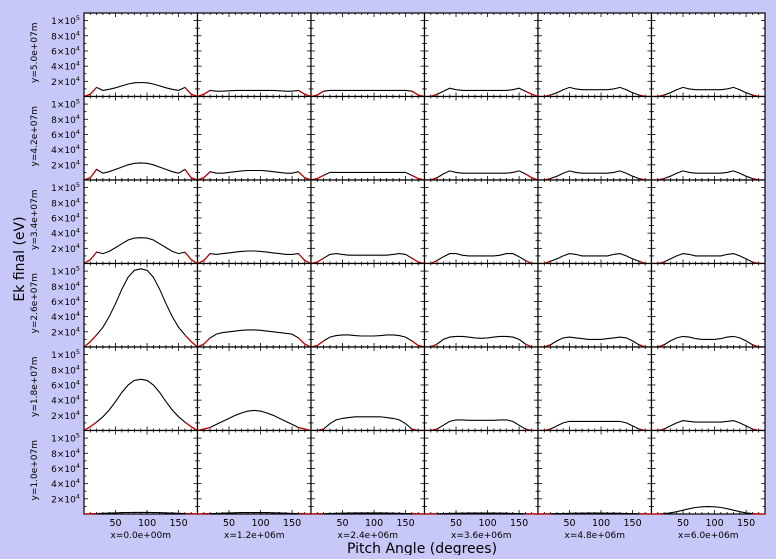 The width and height of the screenshot is (776, 559). I want to click on column-label: x=0.0e+00m, so click(141, 536).